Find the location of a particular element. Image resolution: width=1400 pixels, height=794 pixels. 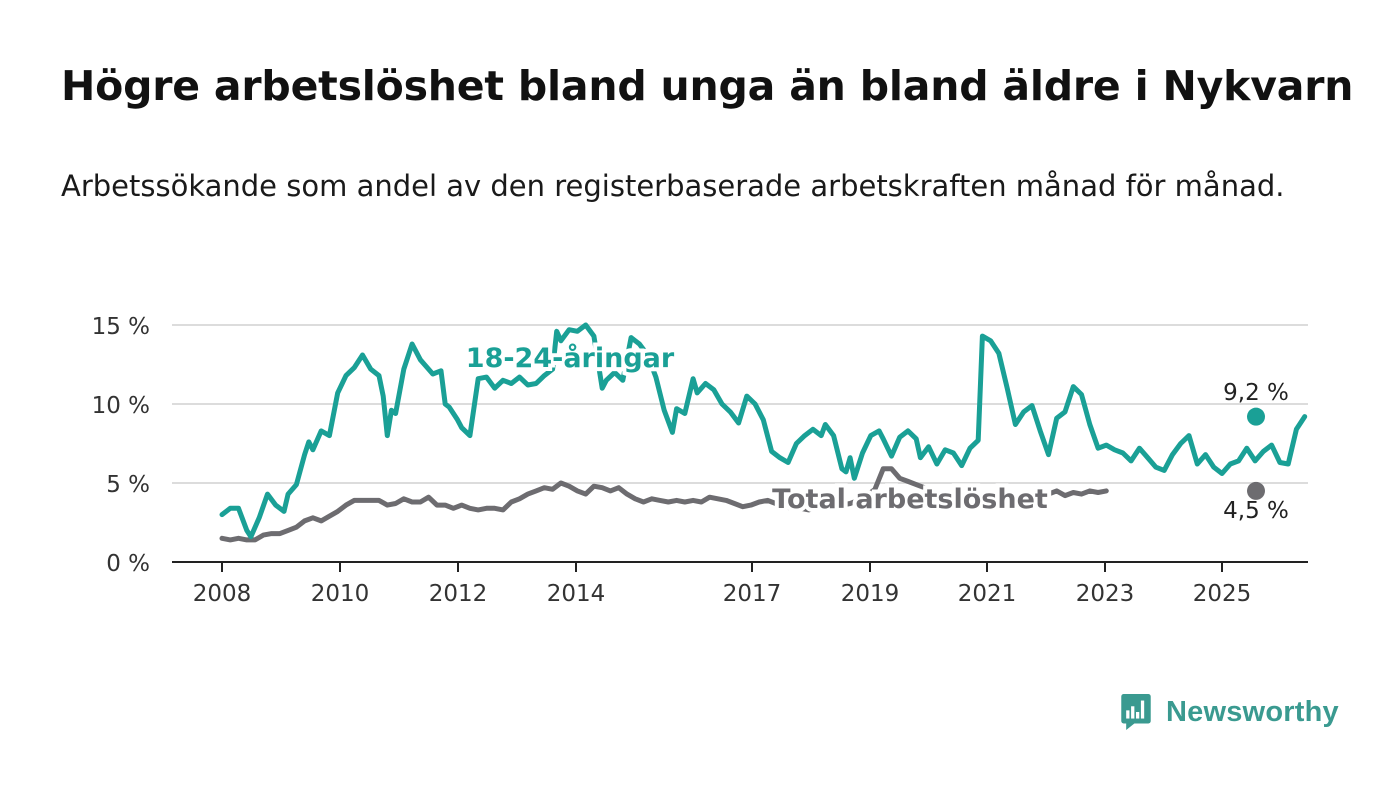

series-line-total is located at coordinates (664, 504).